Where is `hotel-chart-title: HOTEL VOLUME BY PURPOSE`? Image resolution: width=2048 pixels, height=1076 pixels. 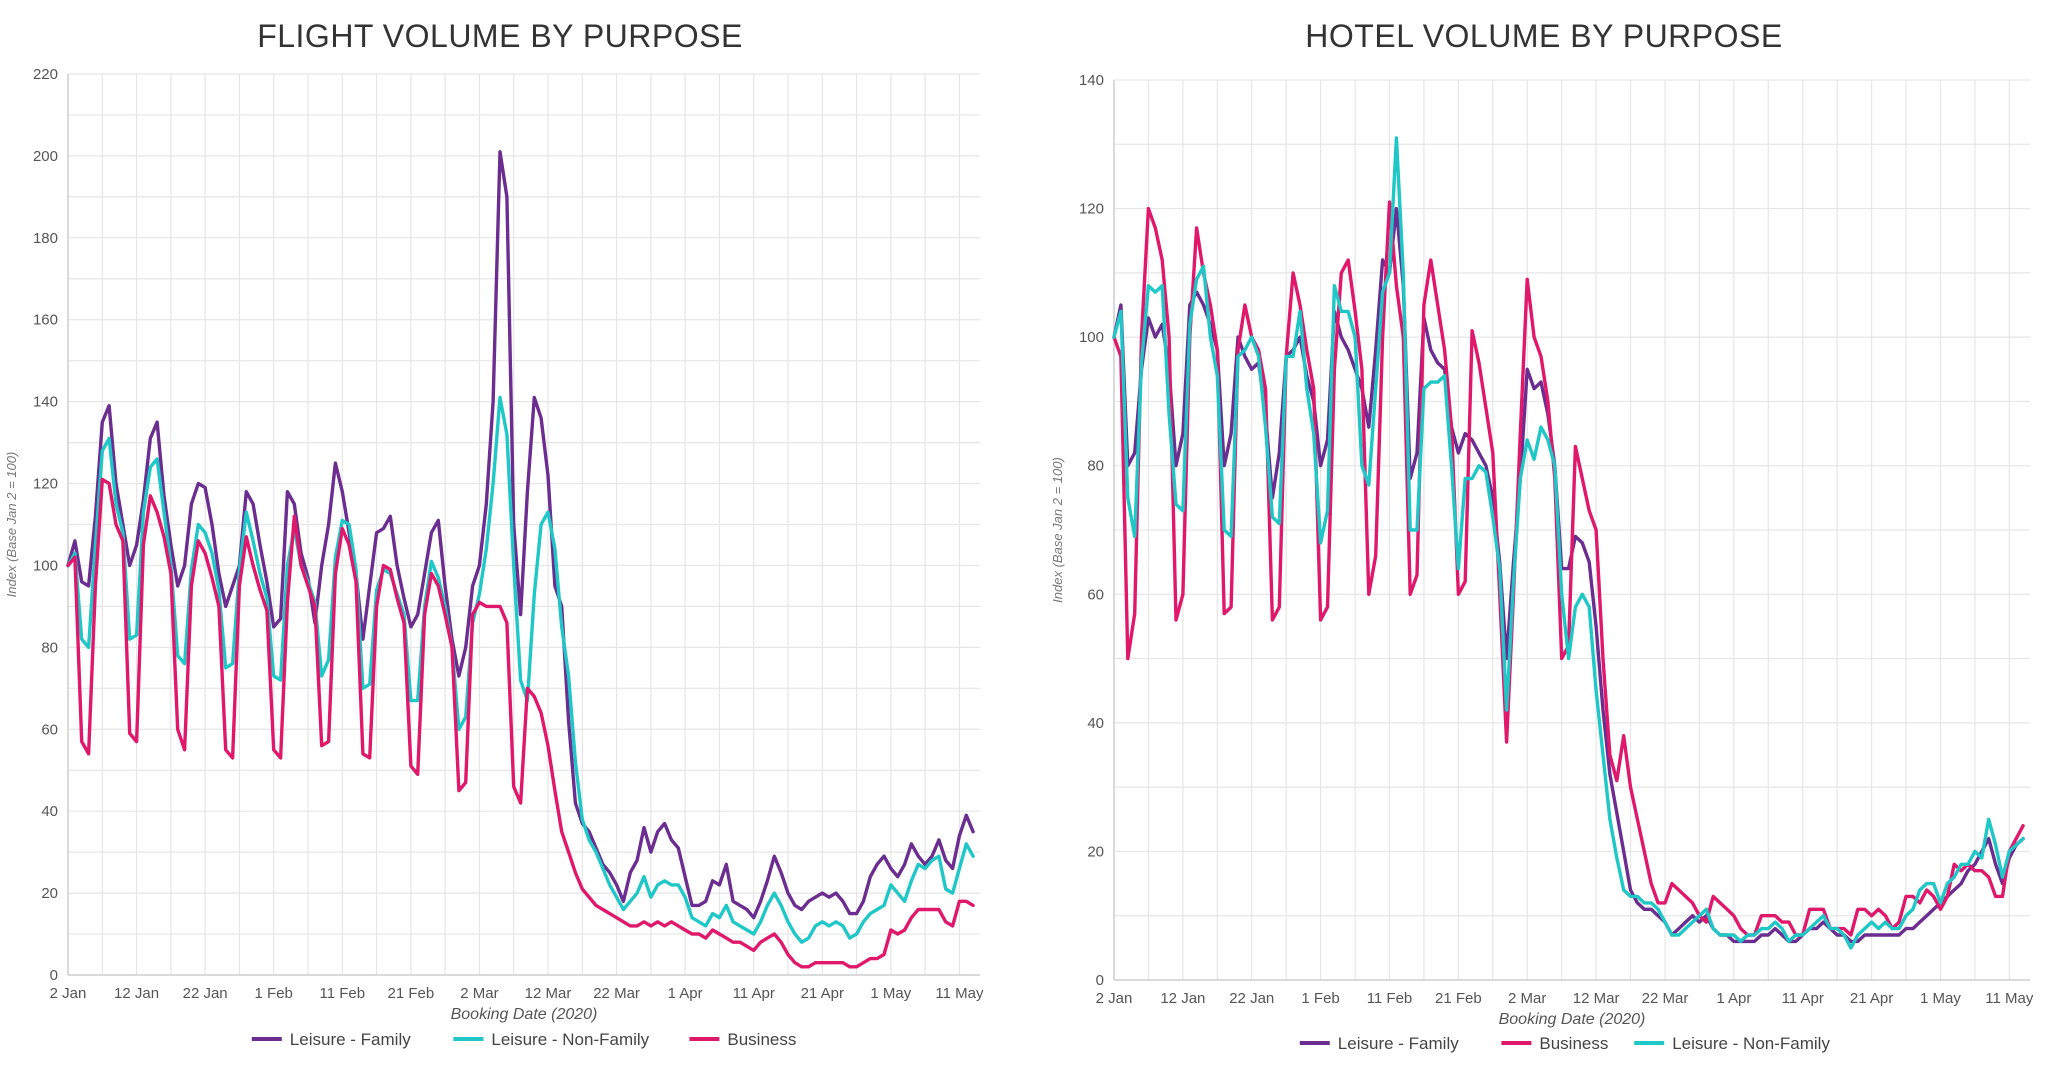
hotel-chart-title: HOTEL VOLUME BY PURPOSE is located at coordinates (1544, 36).